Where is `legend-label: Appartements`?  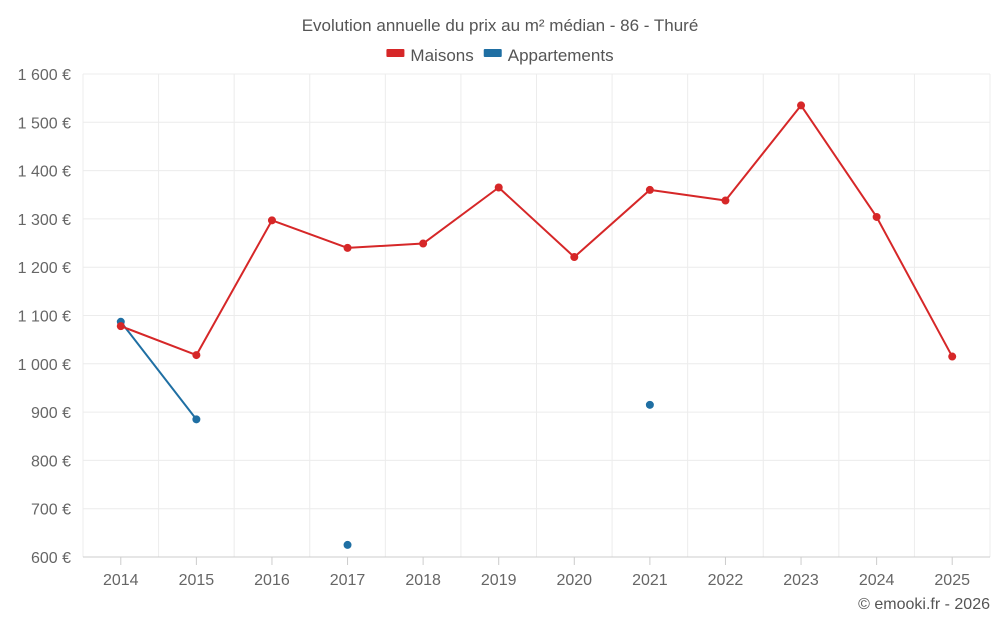
legend-label: Appartements is located at coordinates (561, 55).